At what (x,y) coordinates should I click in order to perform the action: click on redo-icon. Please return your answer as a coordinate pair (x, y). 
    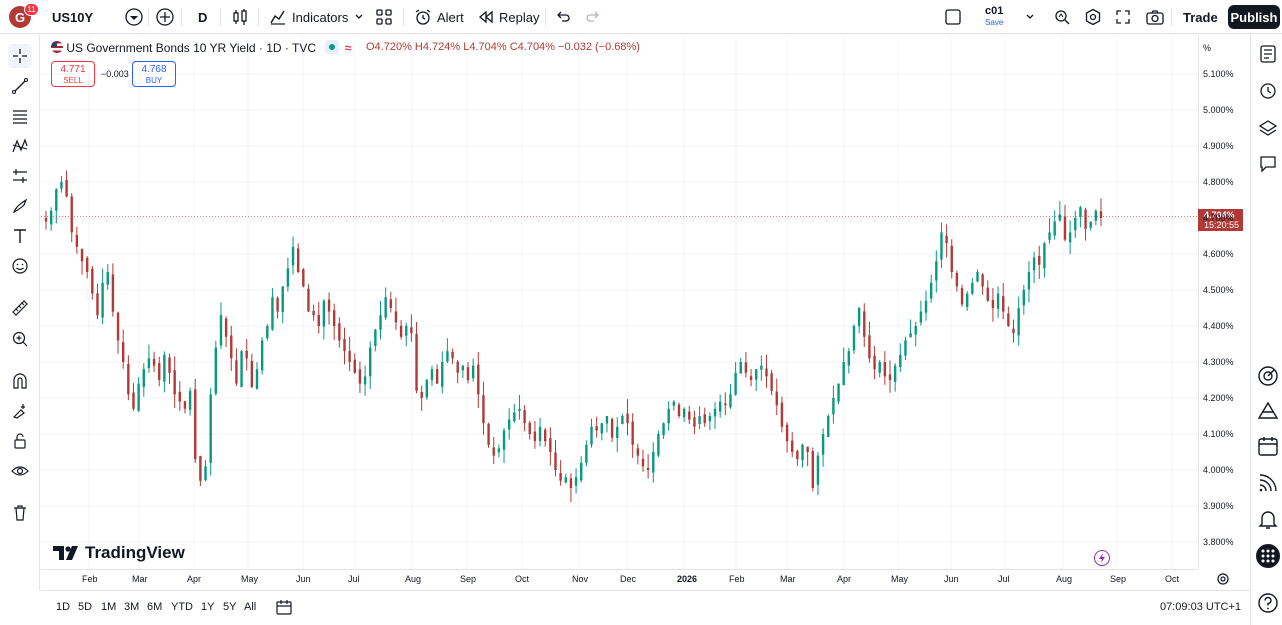
    Looking at the image, I should click on (593, 17).